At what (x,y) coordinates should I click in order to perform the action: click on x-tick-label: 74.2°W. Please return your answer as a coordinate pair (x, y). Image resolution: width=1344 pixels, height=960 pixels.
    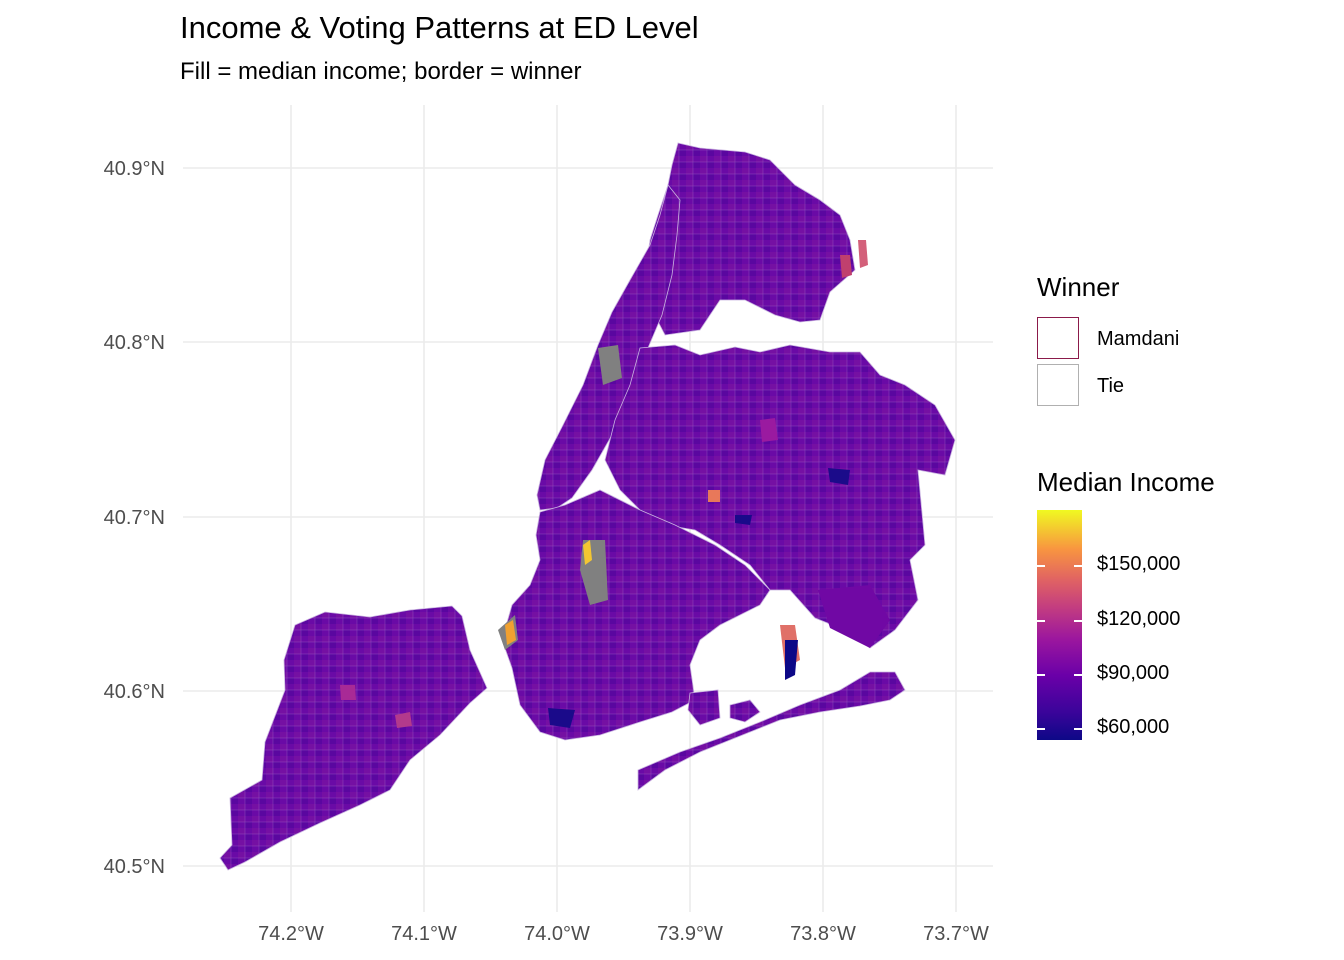
    Looking at the image, I should click on (291, 934).